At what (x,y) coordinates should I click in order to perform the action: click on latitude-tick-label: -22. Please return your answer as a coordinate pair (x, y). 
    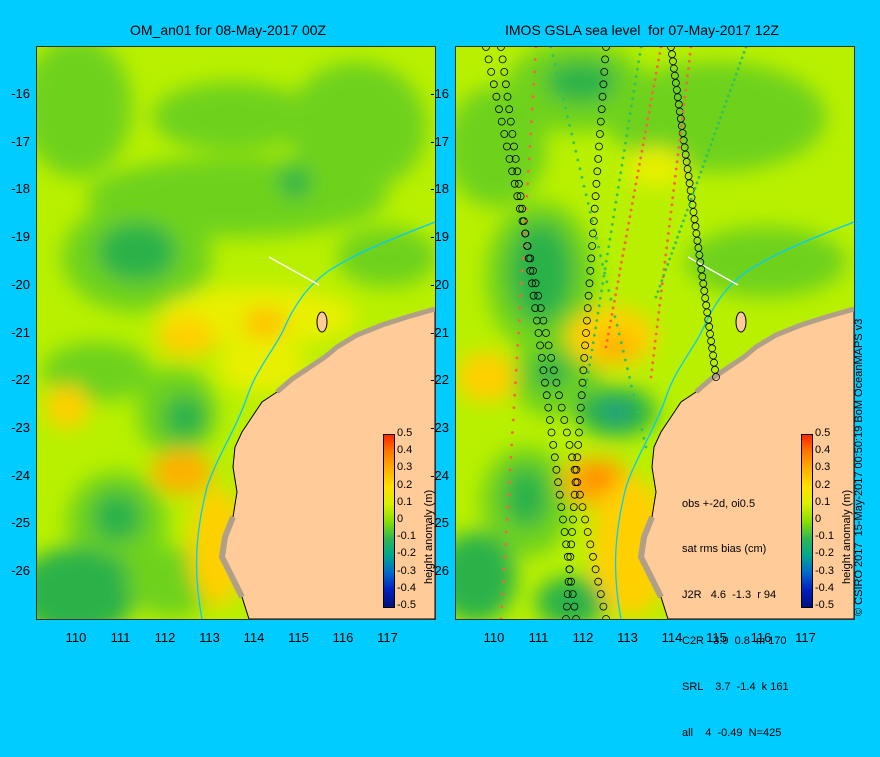
    Looking at the image, I should click on (439, 380).